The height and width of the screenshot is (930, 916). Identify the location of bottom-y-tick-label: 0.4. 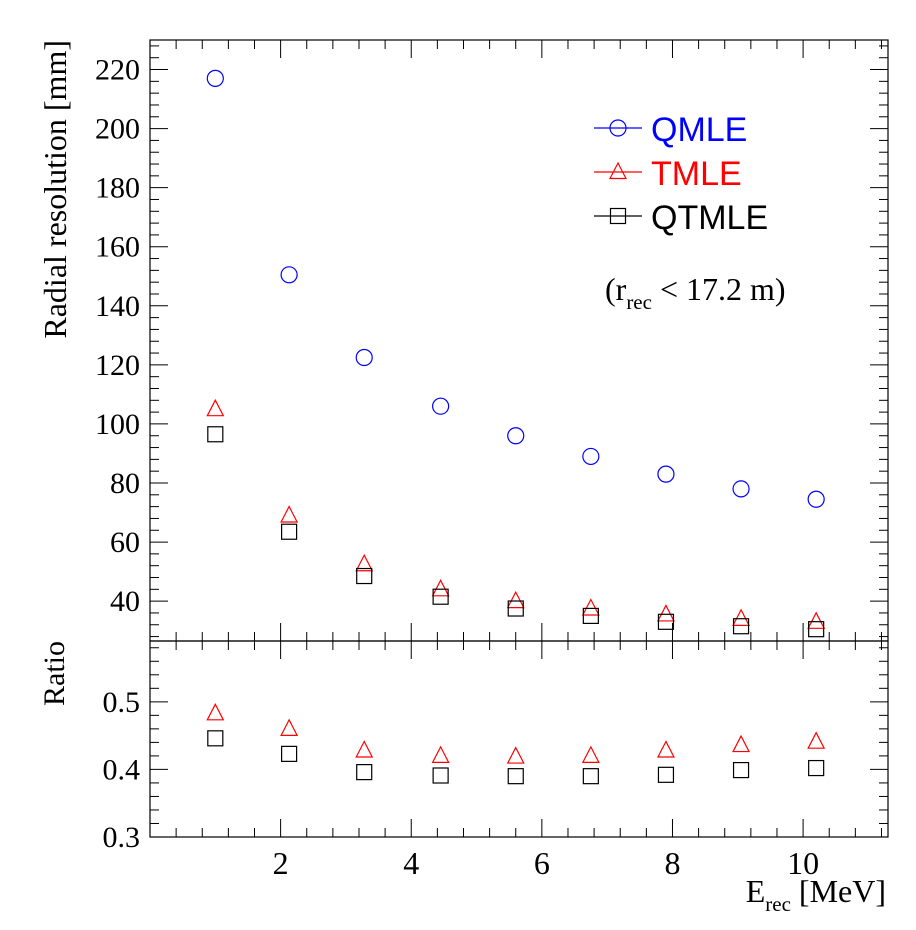
(122, 769).